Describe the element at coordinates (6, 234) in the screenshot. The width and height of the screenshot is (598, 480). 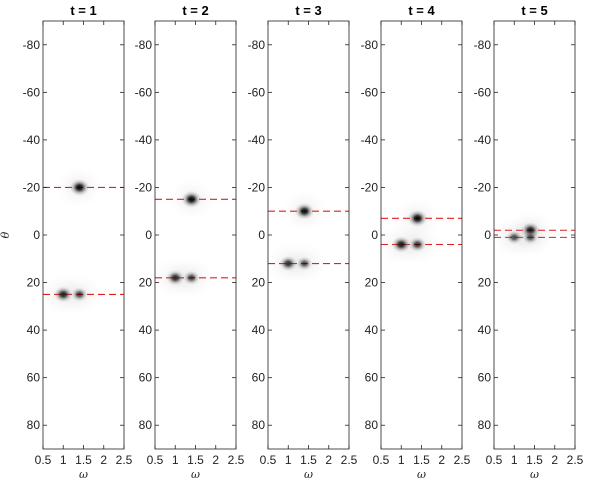
I see `y-axis-label: θ` at that location.